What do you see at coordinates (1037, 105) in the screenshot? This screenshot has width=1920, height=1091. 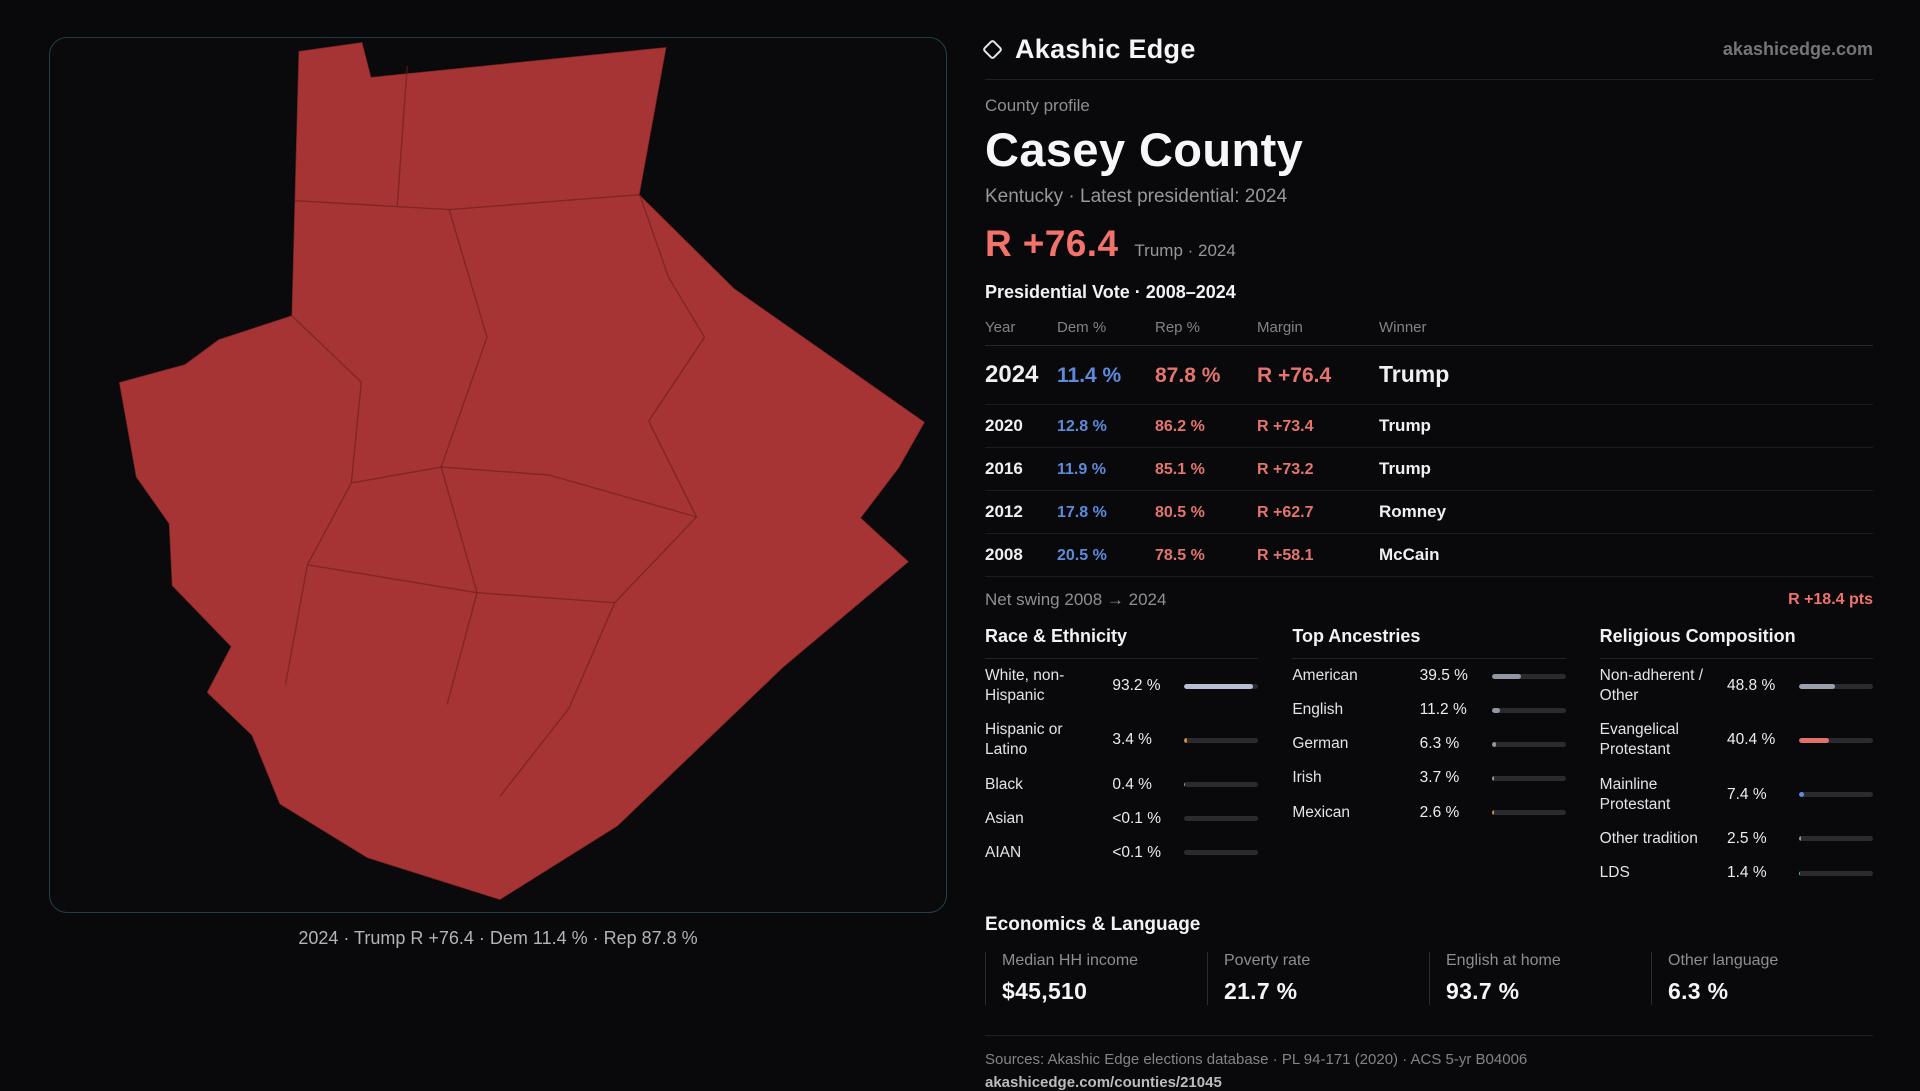 I see `kicker: County profile` at bounding box center [1037, 105].